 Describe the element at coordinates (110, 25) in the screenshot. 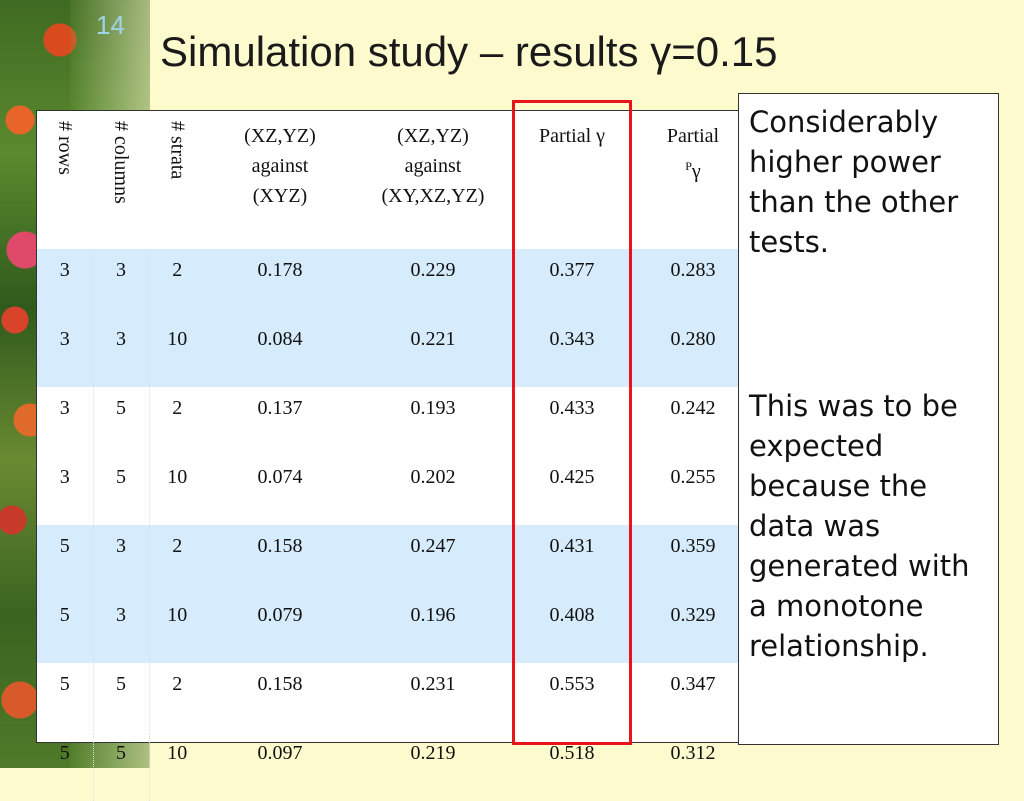

I see `slide-number: 14` at that location.